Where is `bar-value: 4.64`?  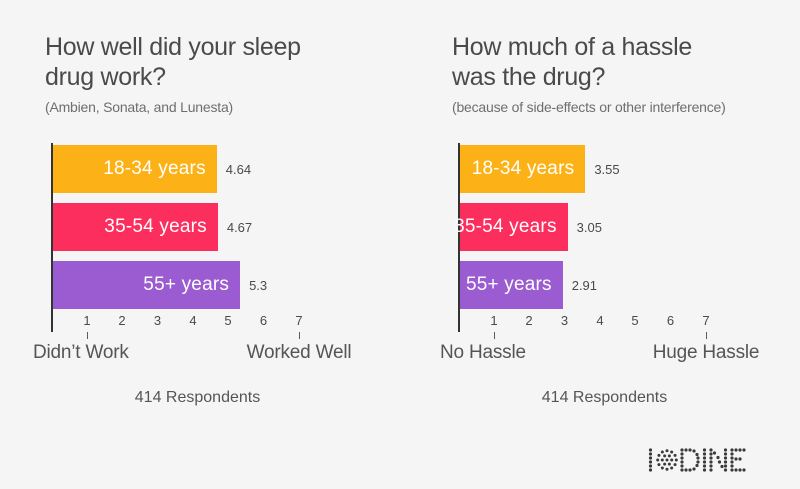
bar-value: 4.64 is located at coordinates (238, 169).